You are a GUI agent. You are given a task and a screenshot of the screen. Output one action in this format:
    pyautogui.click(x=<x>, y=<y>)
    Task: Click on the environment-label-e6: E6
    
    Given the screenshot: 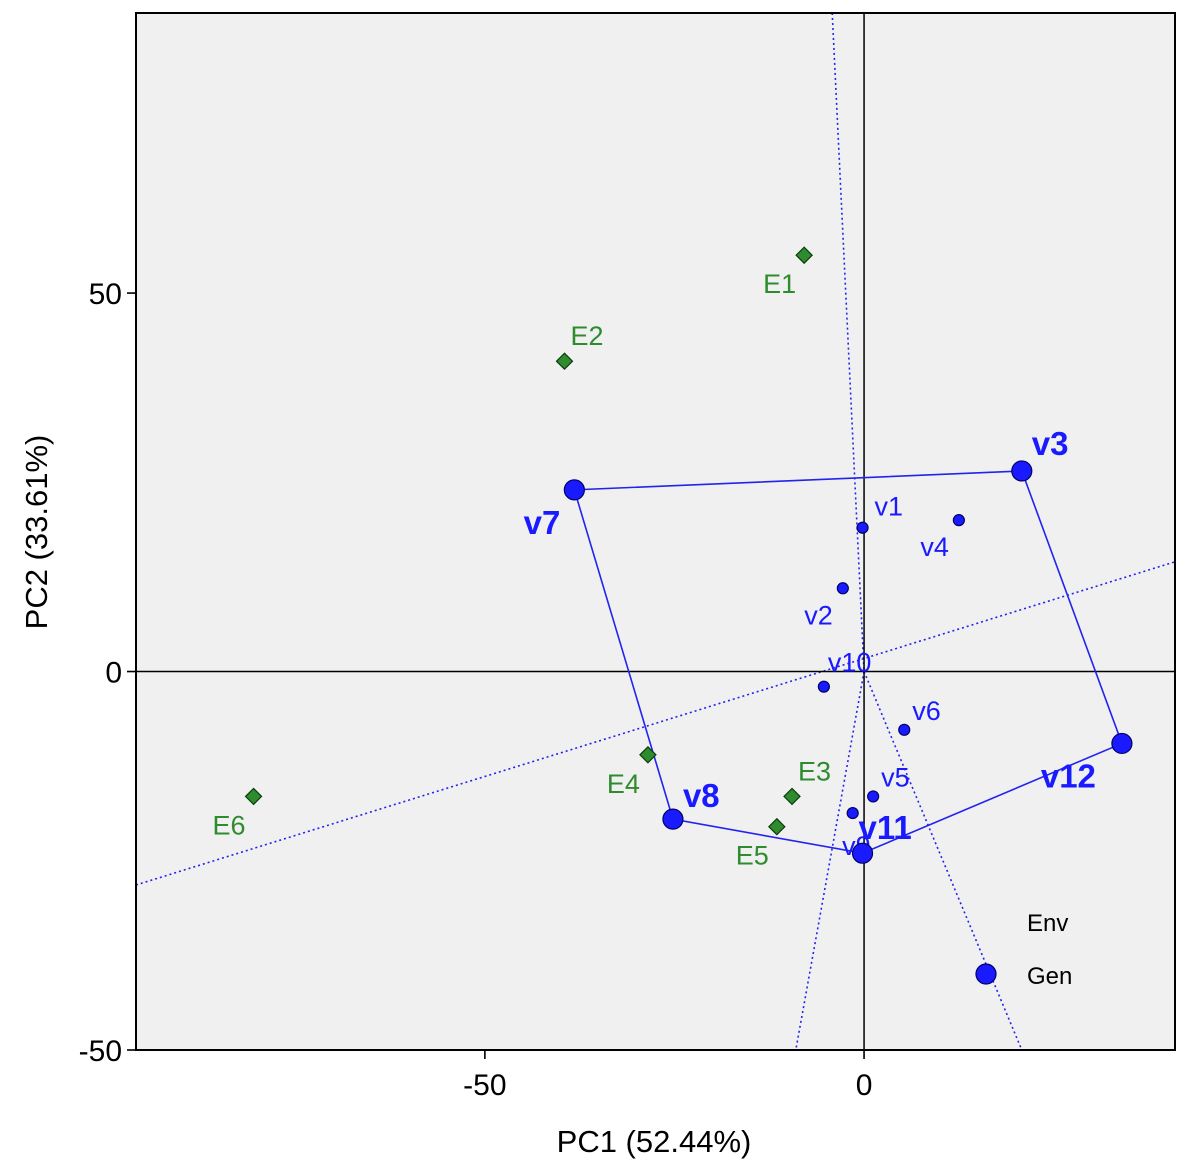 What is the action you would take?
    pyautogui.click(x=229, y=825)
    